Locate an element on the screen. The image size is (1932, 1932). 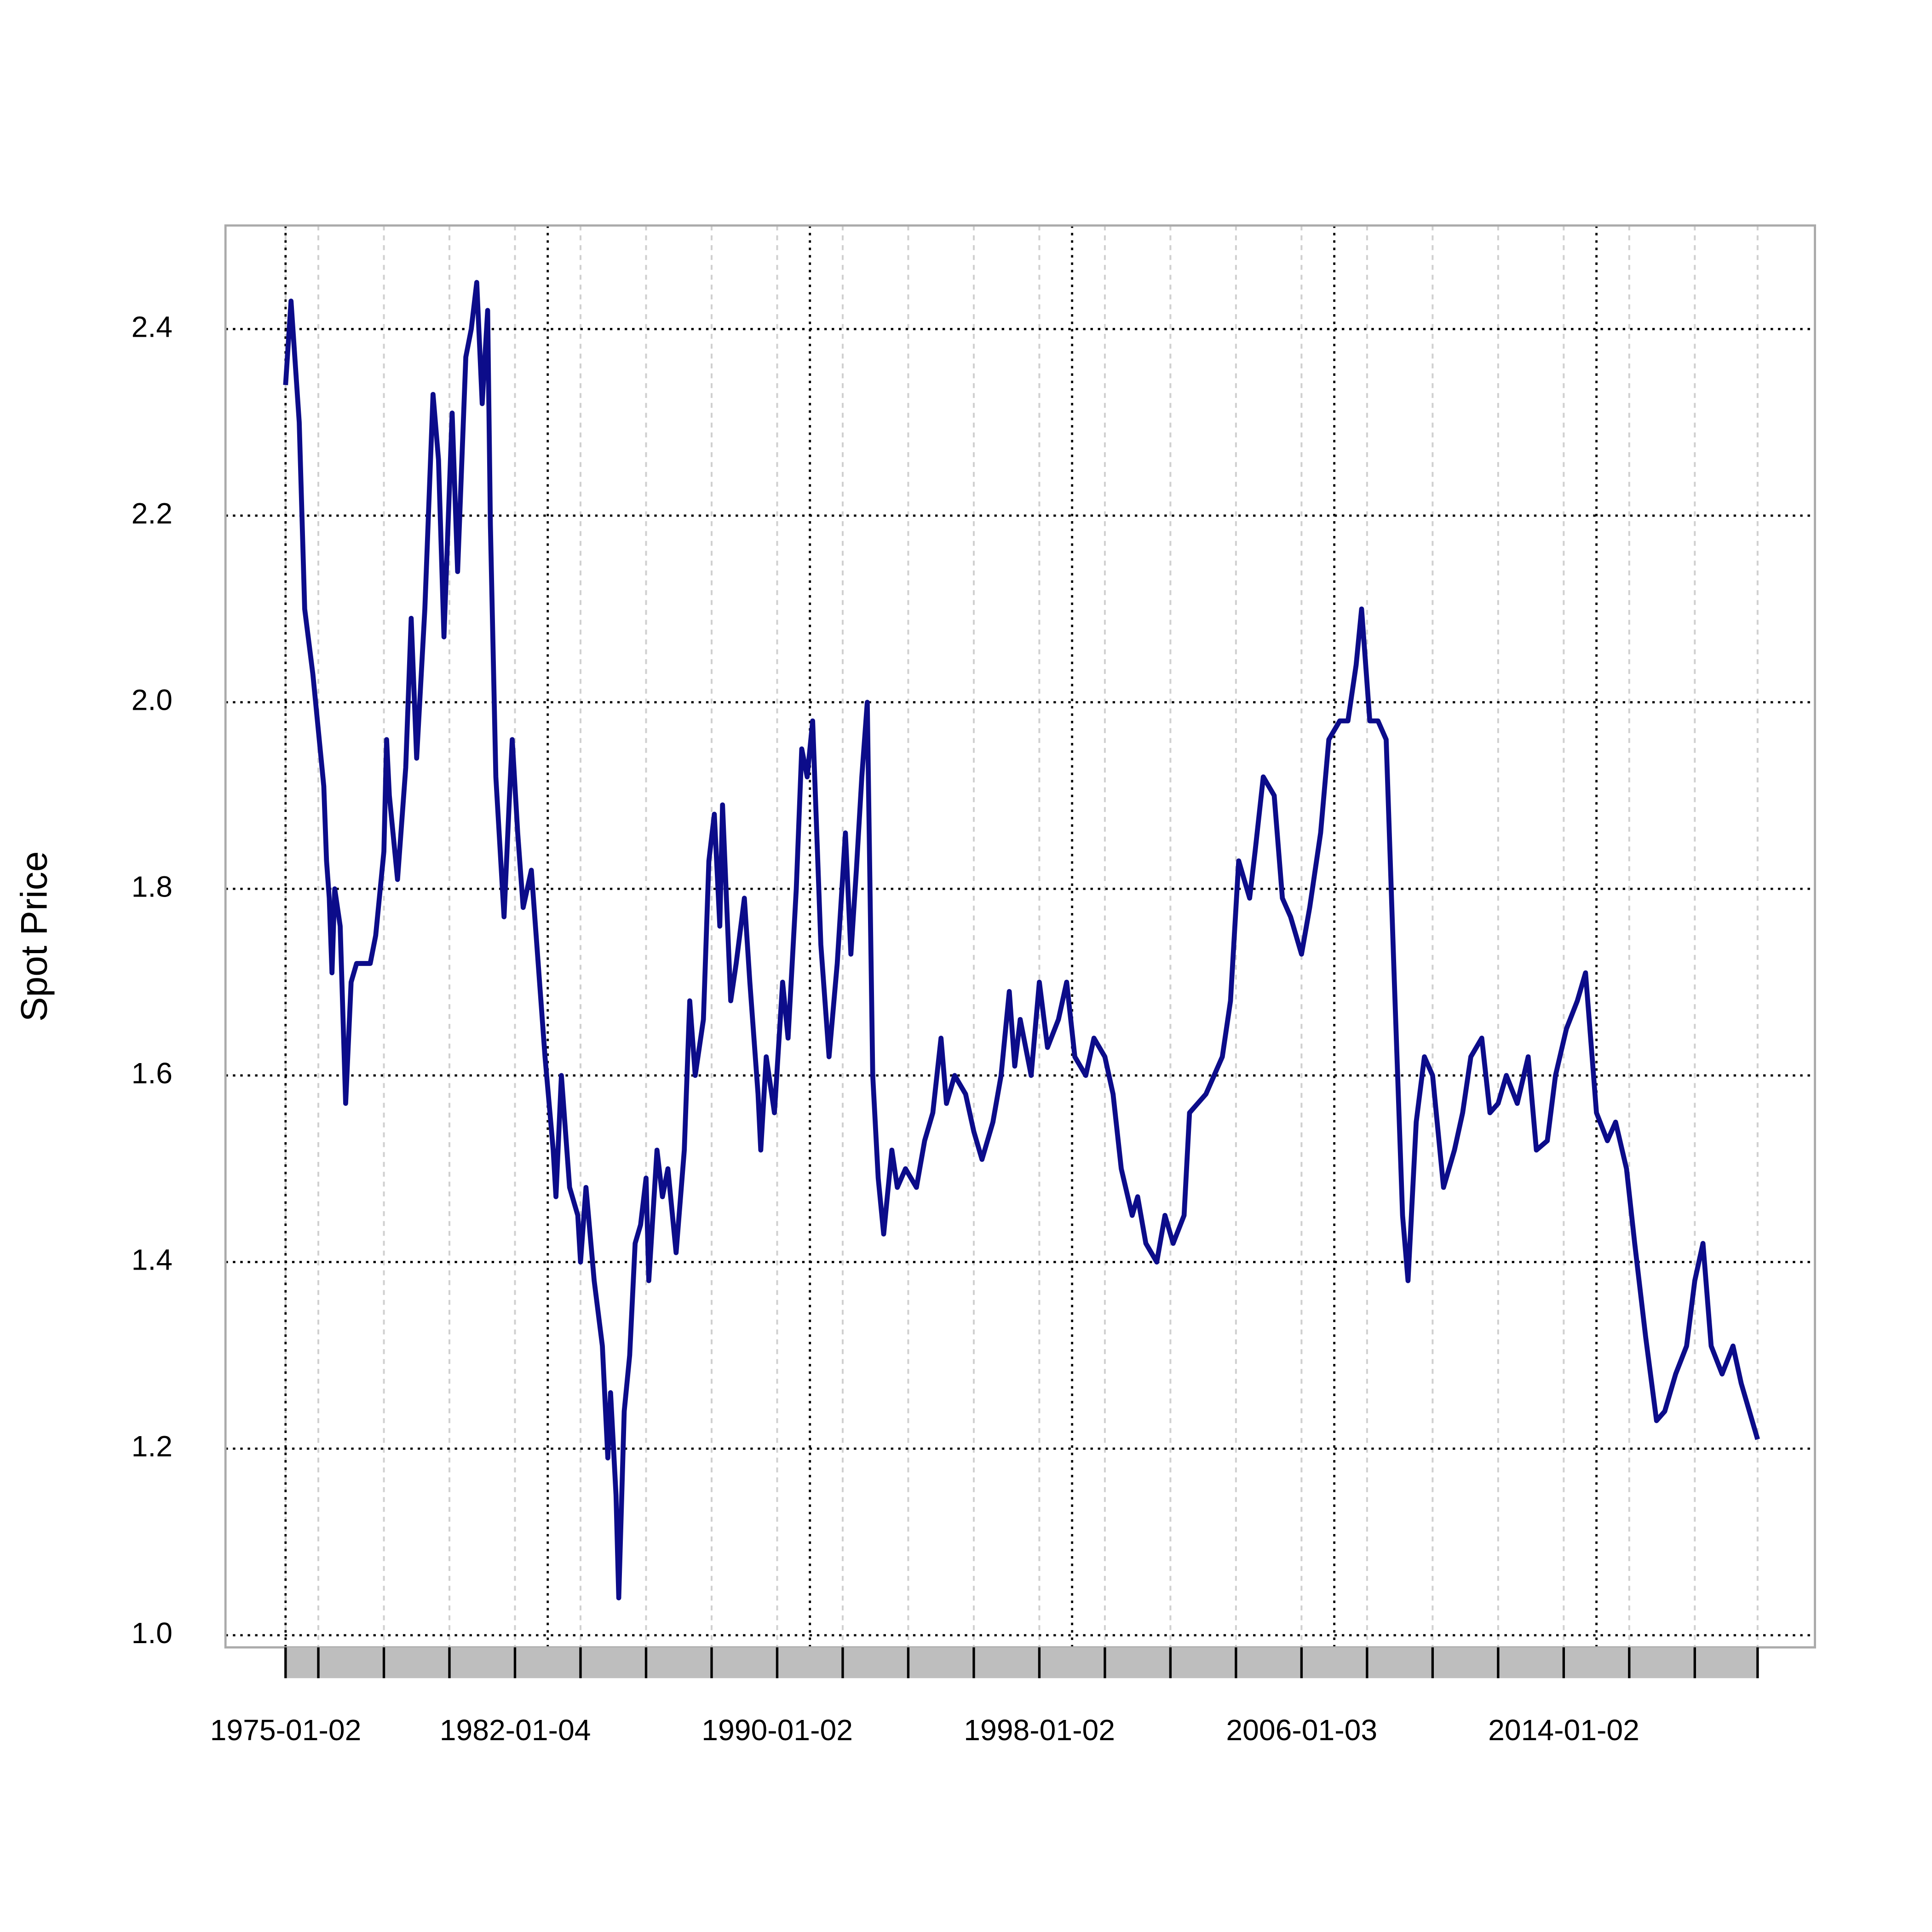
y-tick-label: 1.4 is located at coordinates (152, 1259).